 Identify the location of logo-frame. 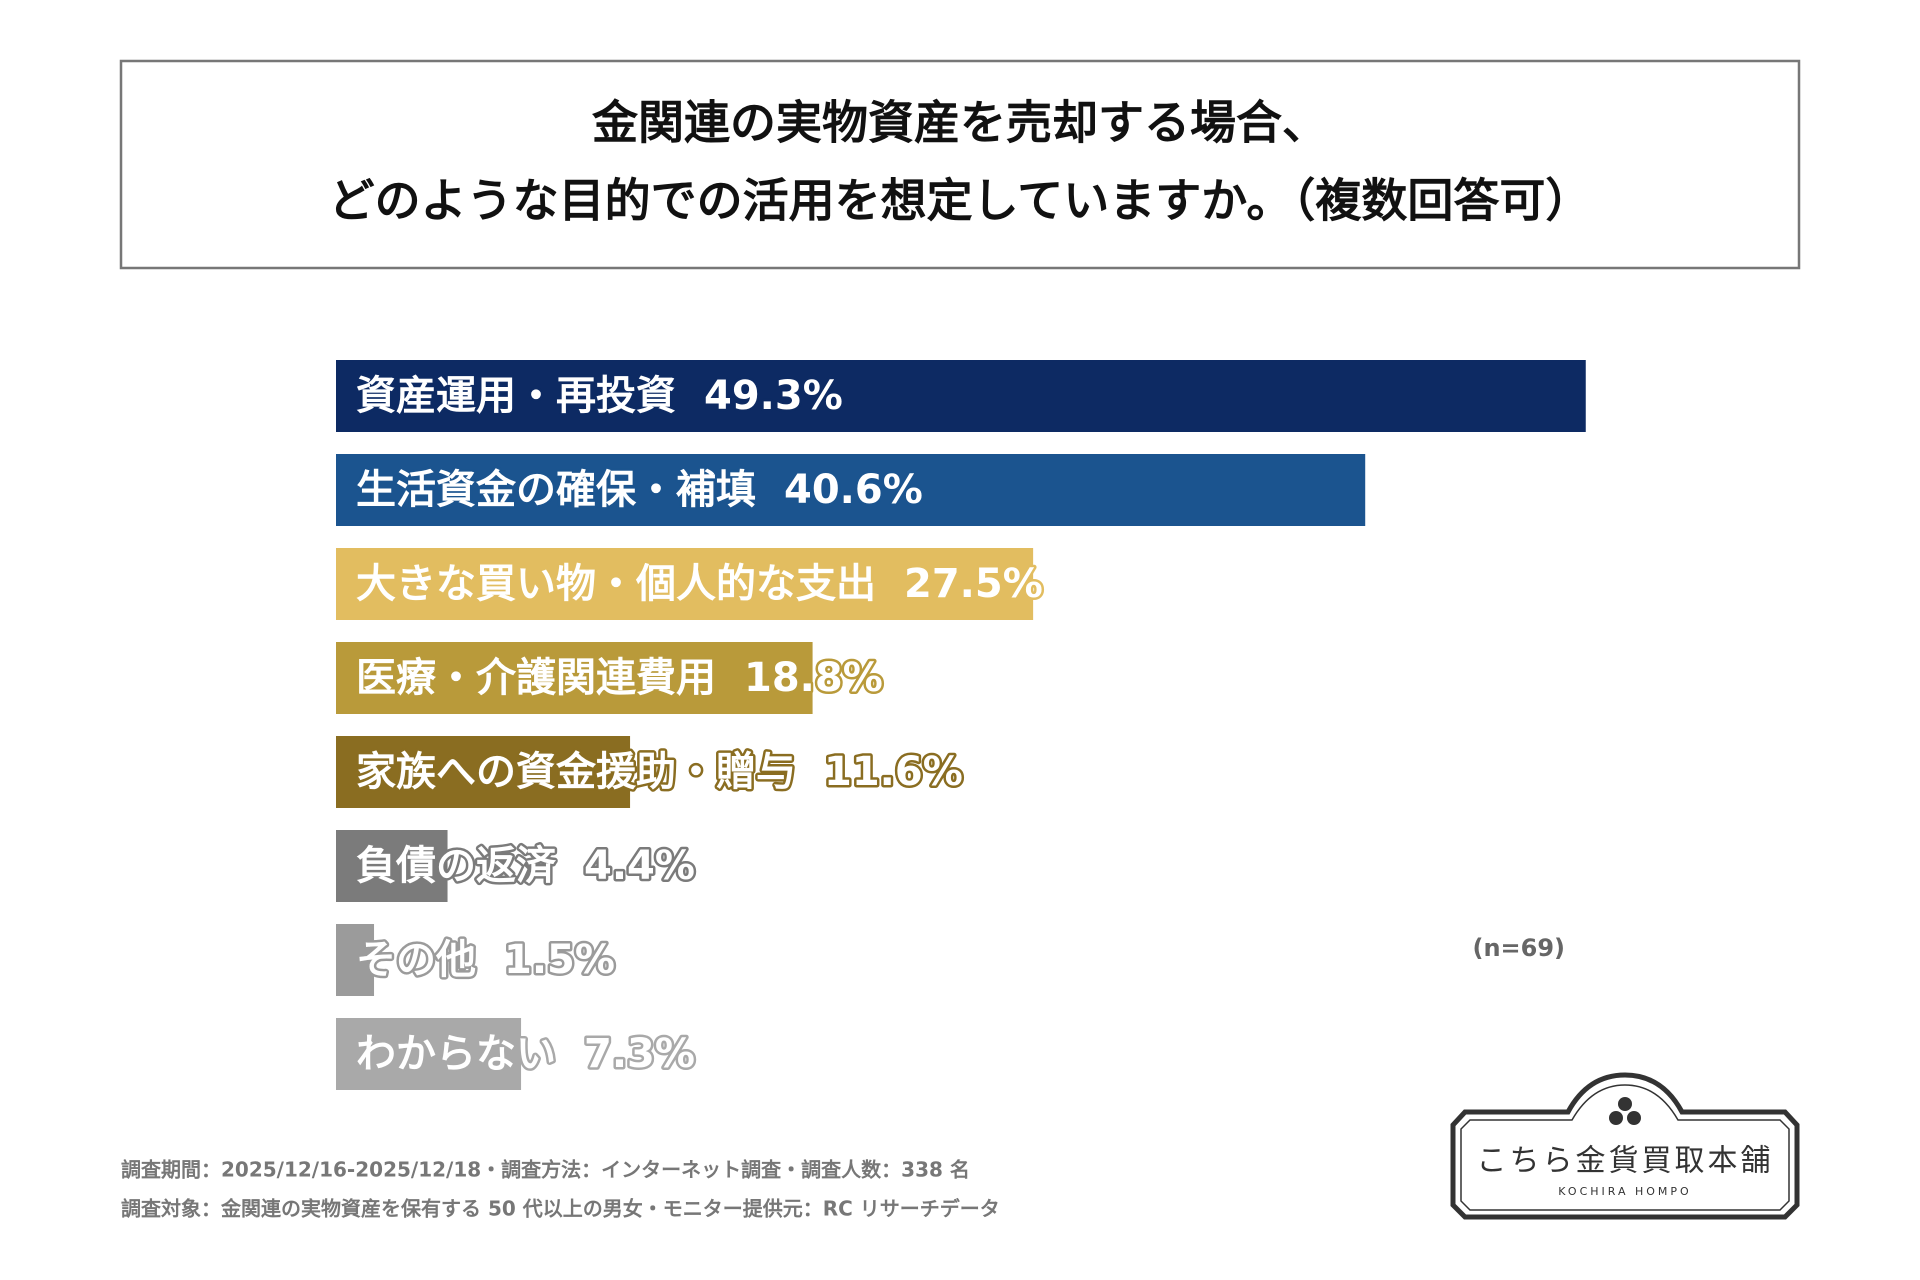
(1625, 1146).